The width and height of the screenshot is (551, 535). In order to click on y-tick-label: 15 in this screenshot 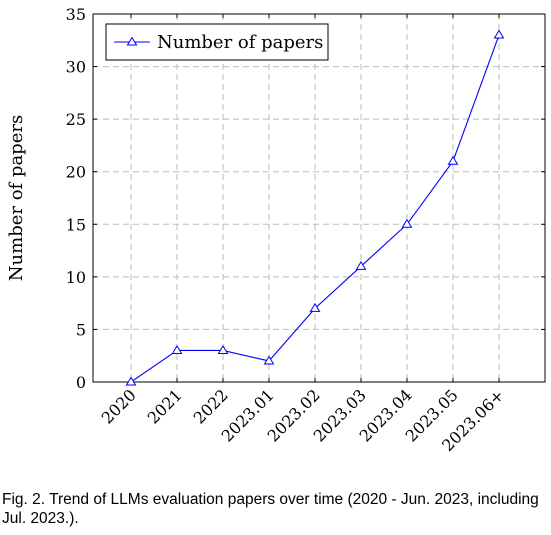, I will do `click(76, 224)`.